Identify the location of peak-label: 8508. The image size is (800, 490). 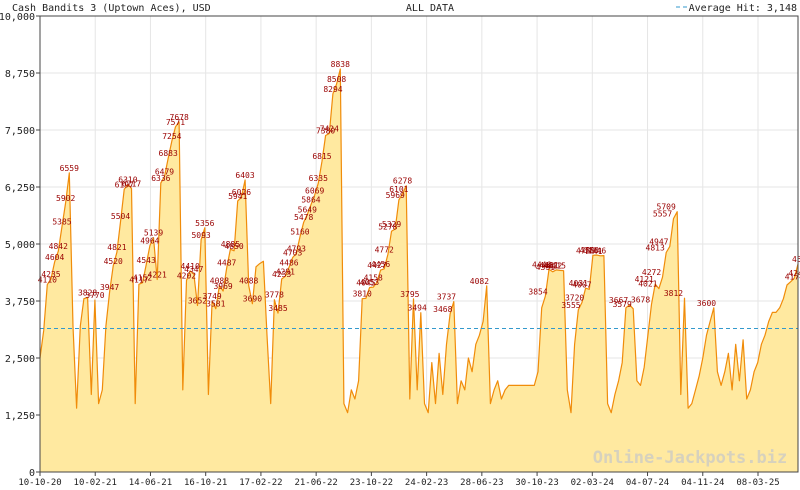
(336, 79).